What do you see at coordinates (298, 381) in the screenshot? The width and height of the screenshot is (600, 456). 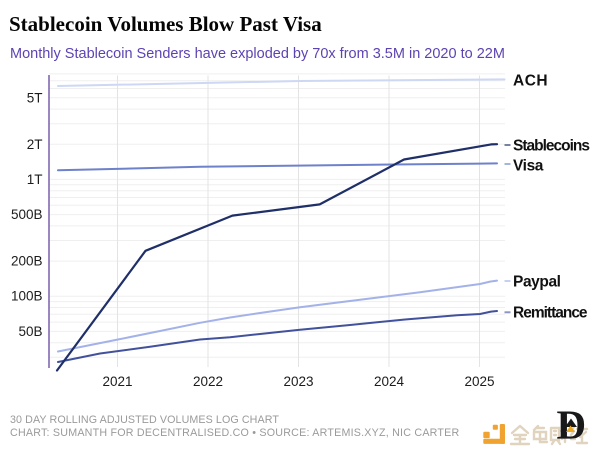 I see `svg-text: 2023` at bounding box center [298, 381].